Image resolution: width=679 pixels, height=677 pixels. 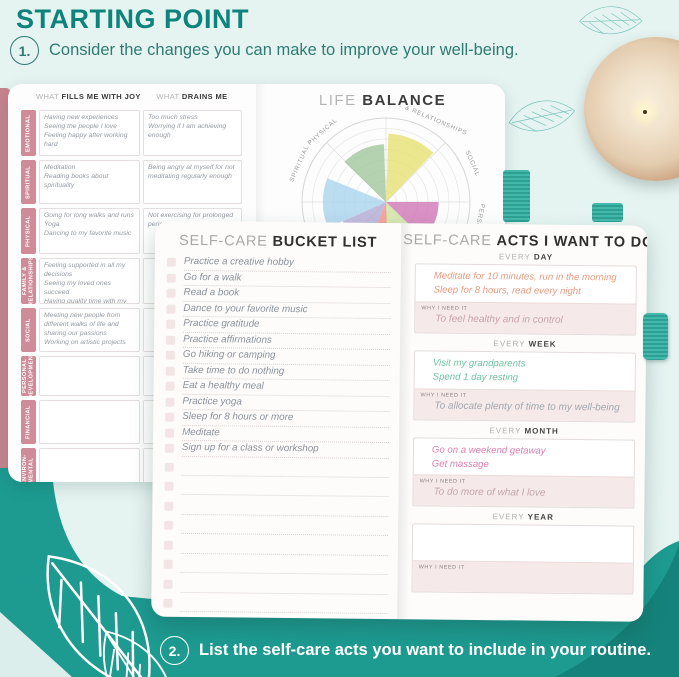 I want to click on acts-frequency-label: EVERY DAY, so click(x=526, y=257).